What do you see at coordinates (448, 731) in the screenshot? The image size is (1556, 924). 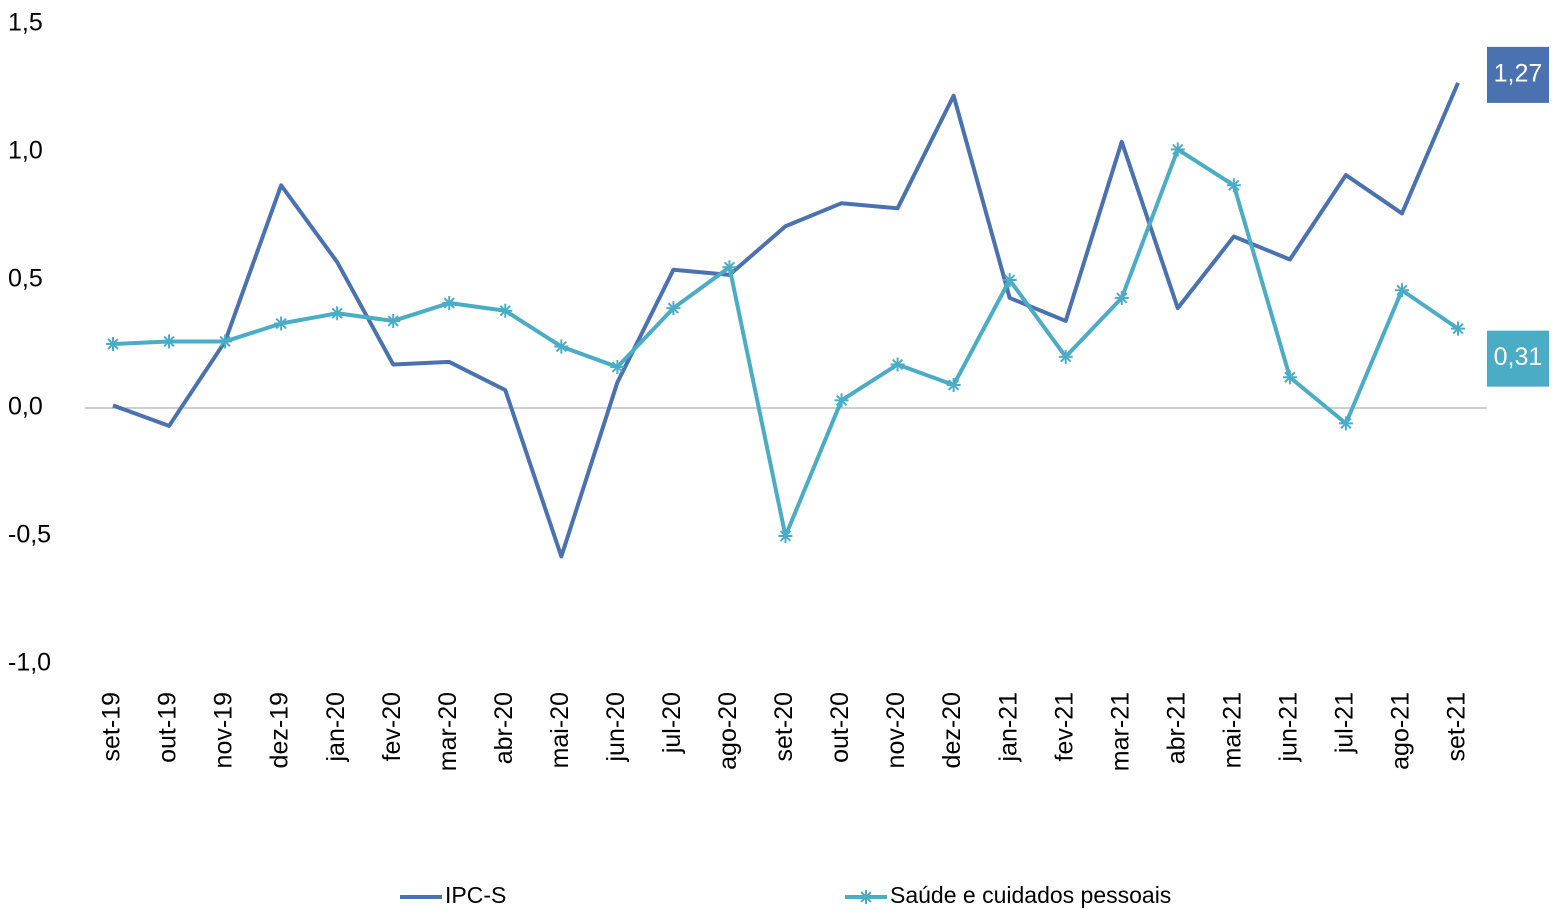 I see `x-tick-label: mar-20` at bounding box center [448, 731].